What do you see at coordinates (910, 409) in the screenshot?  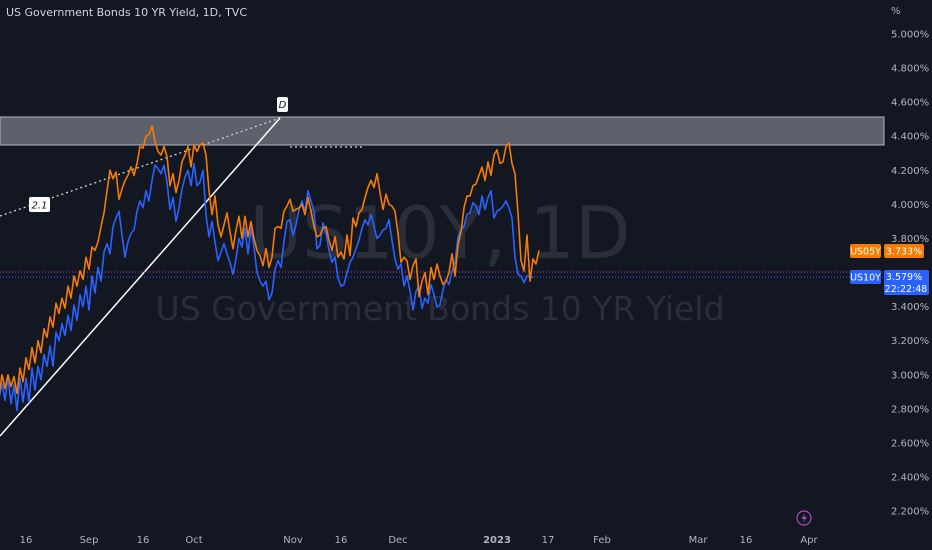 I see `y-tick-label: 2.800%` at bounding box center [910, 409].